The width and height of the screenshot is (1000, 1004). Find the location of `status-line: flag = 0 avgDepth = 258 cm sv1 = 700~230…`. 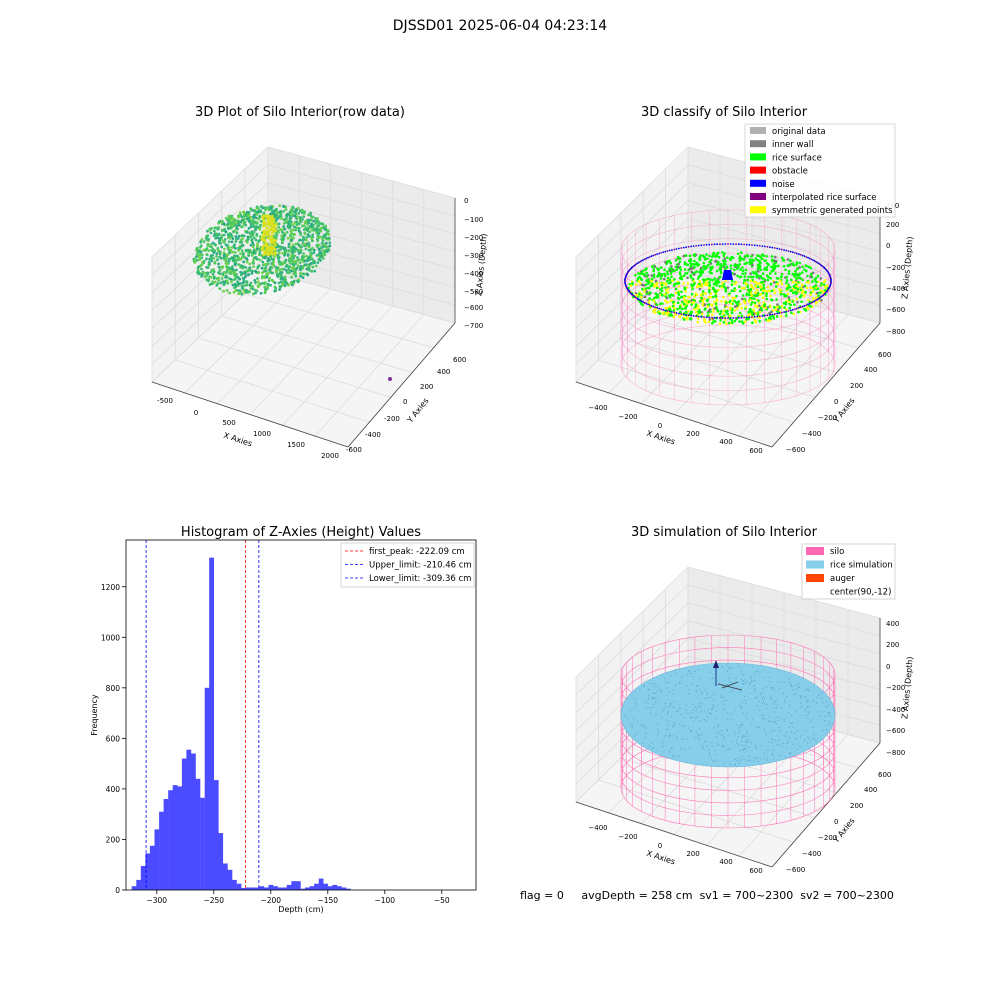

status-line: flag = 0 avgDepth = 258 cm sv1 = 700~230… is located at coordinates (707, 895).